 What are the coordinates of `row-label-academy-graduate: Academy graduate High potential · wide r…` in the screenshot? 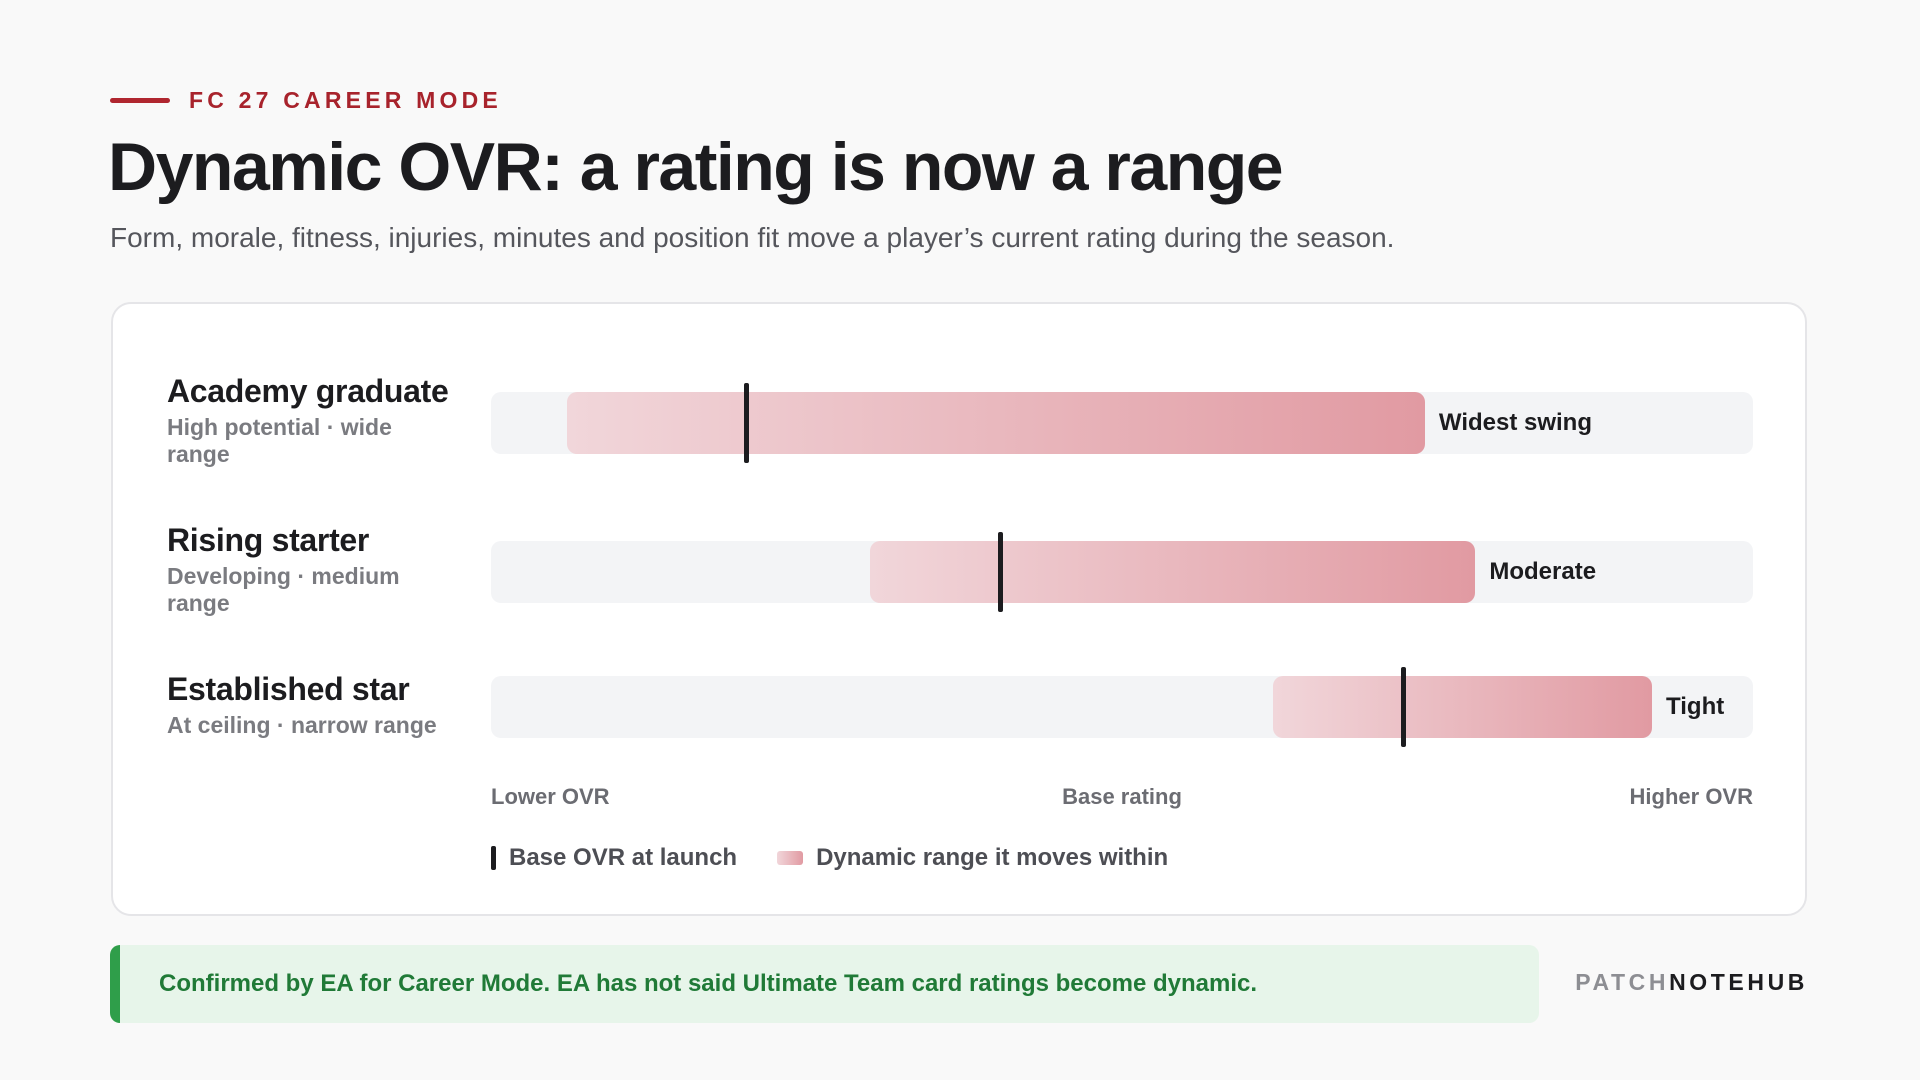 It's located at (308, 420).